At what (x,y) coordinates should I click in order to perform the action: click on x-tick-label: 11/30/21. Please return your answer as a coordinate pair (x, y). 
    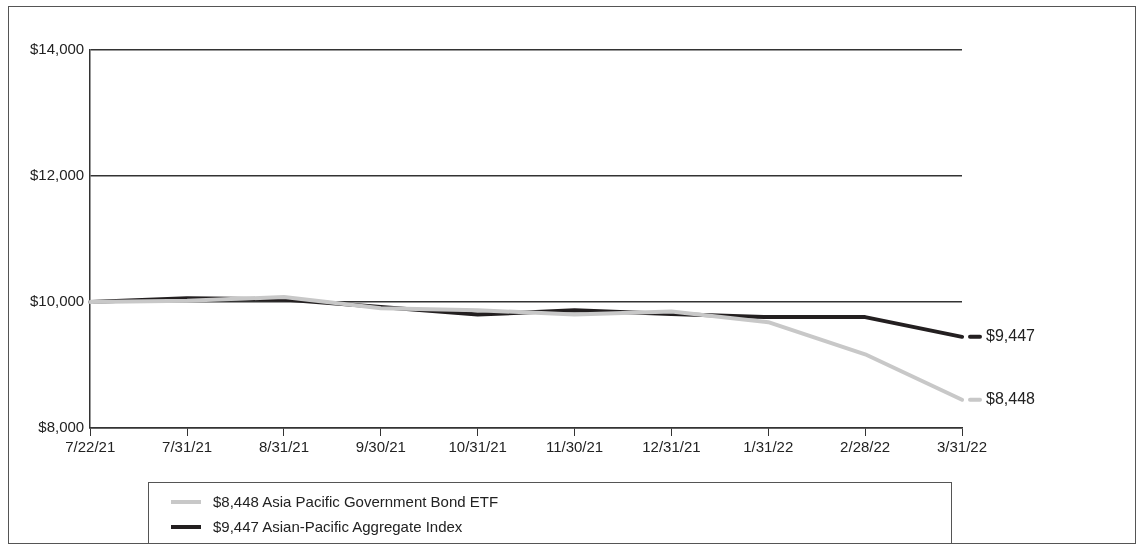
    Looking at the image, I should click on (574, 447).